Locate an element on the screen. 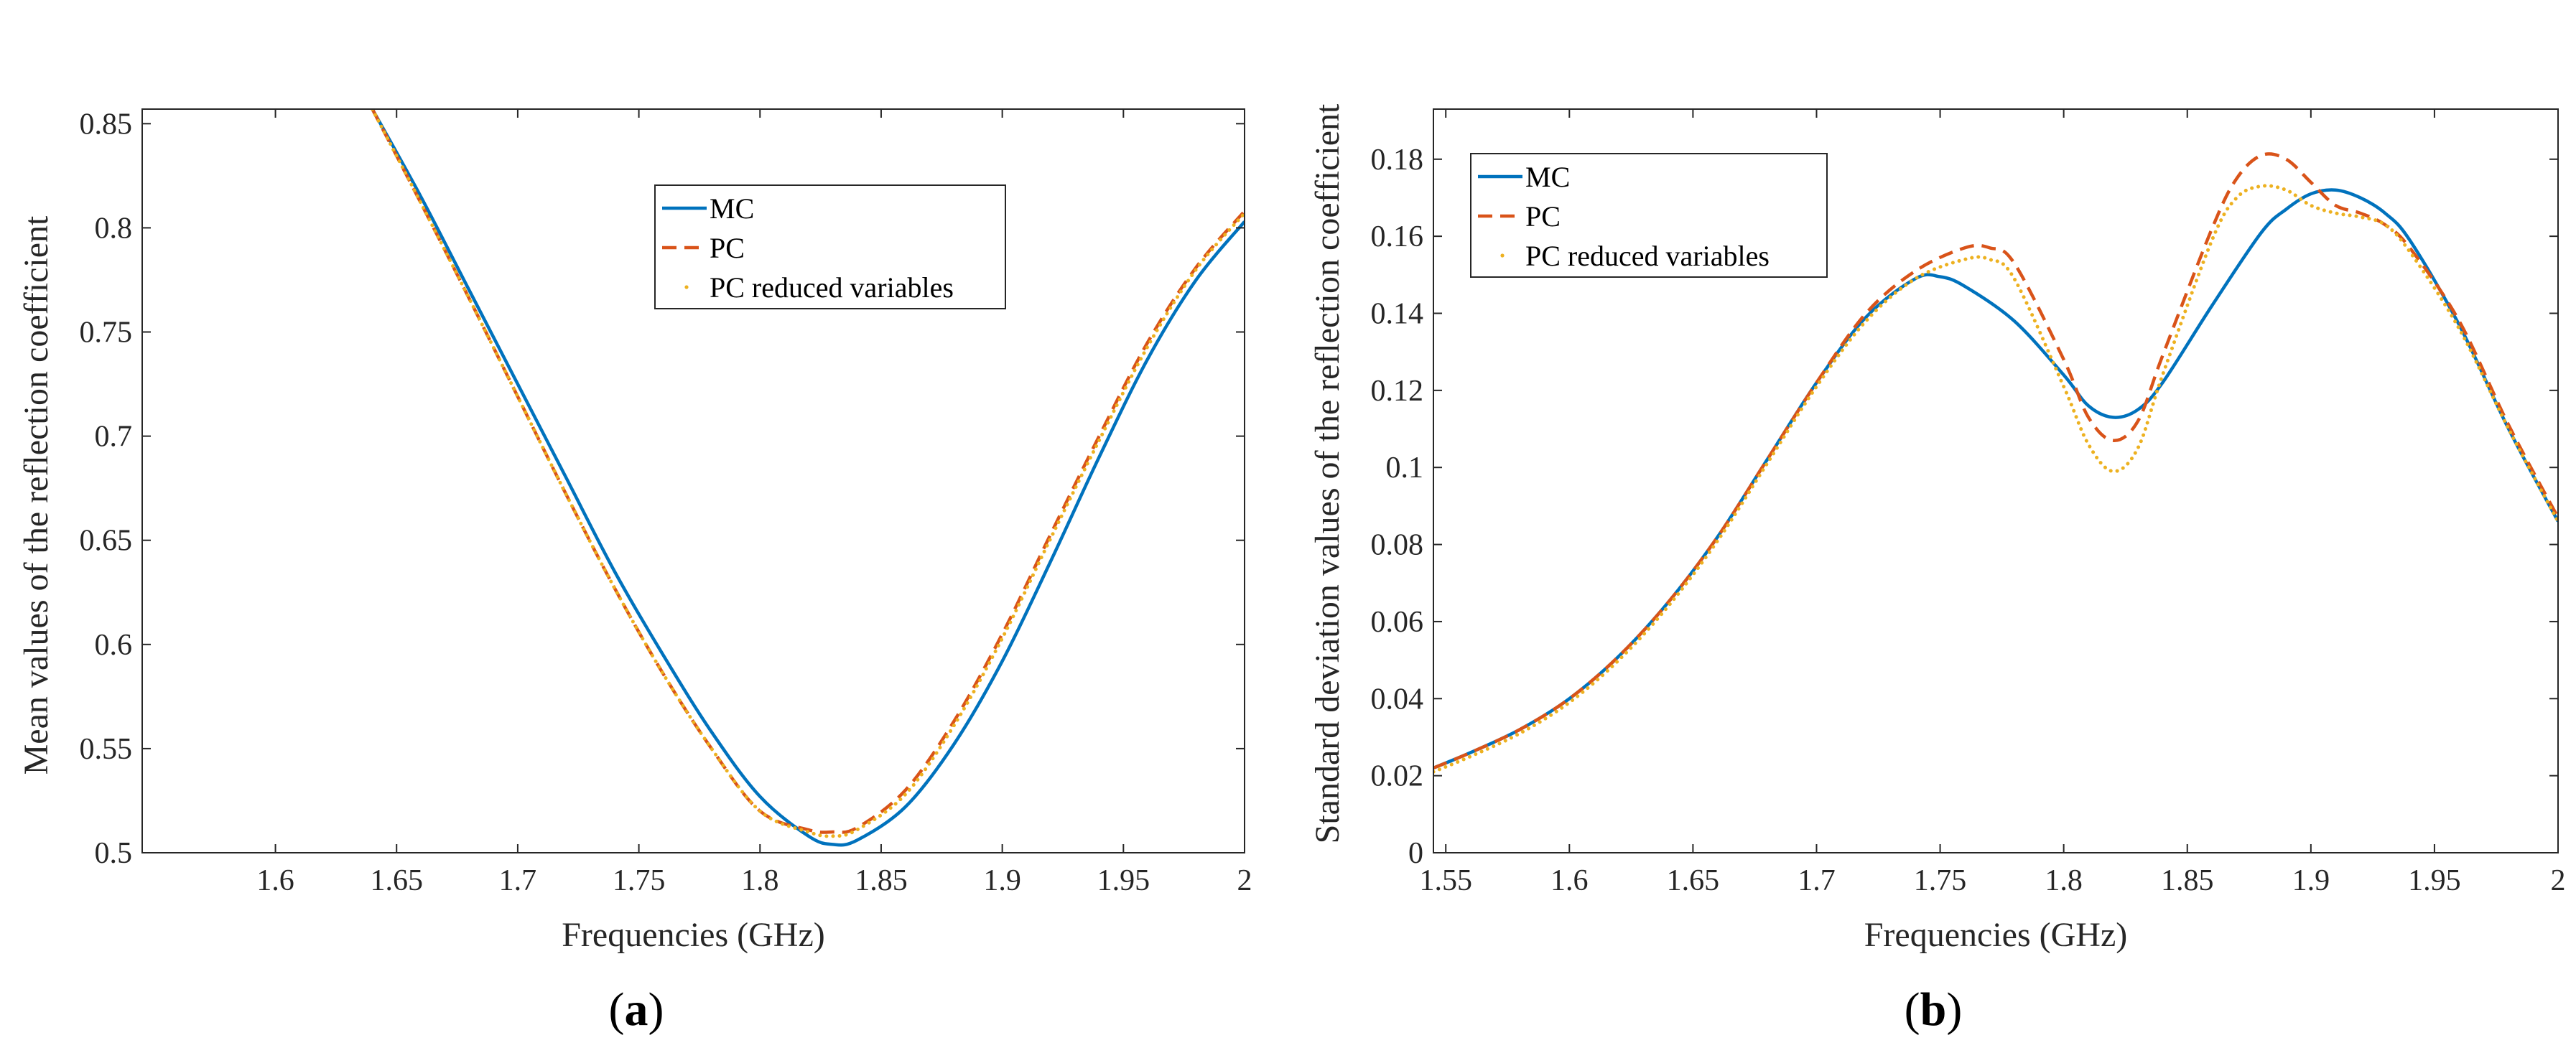 Image resolution: width=2576 pixels, height=1048 pixels. y-tick-label: 0.06 is located at coordinates (1397, 622).